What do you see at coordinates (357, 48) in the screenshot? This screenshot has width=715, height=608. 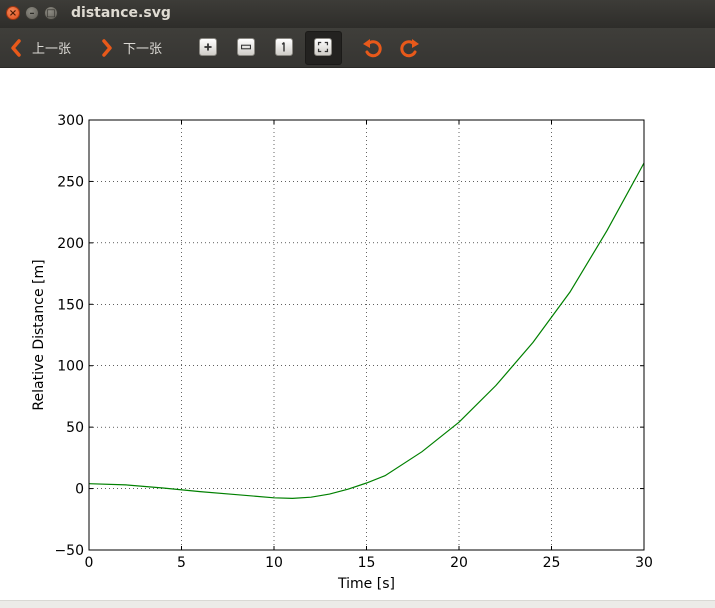 I see `toolbar: 上一张 下一张` at bounding box center [357, 48].